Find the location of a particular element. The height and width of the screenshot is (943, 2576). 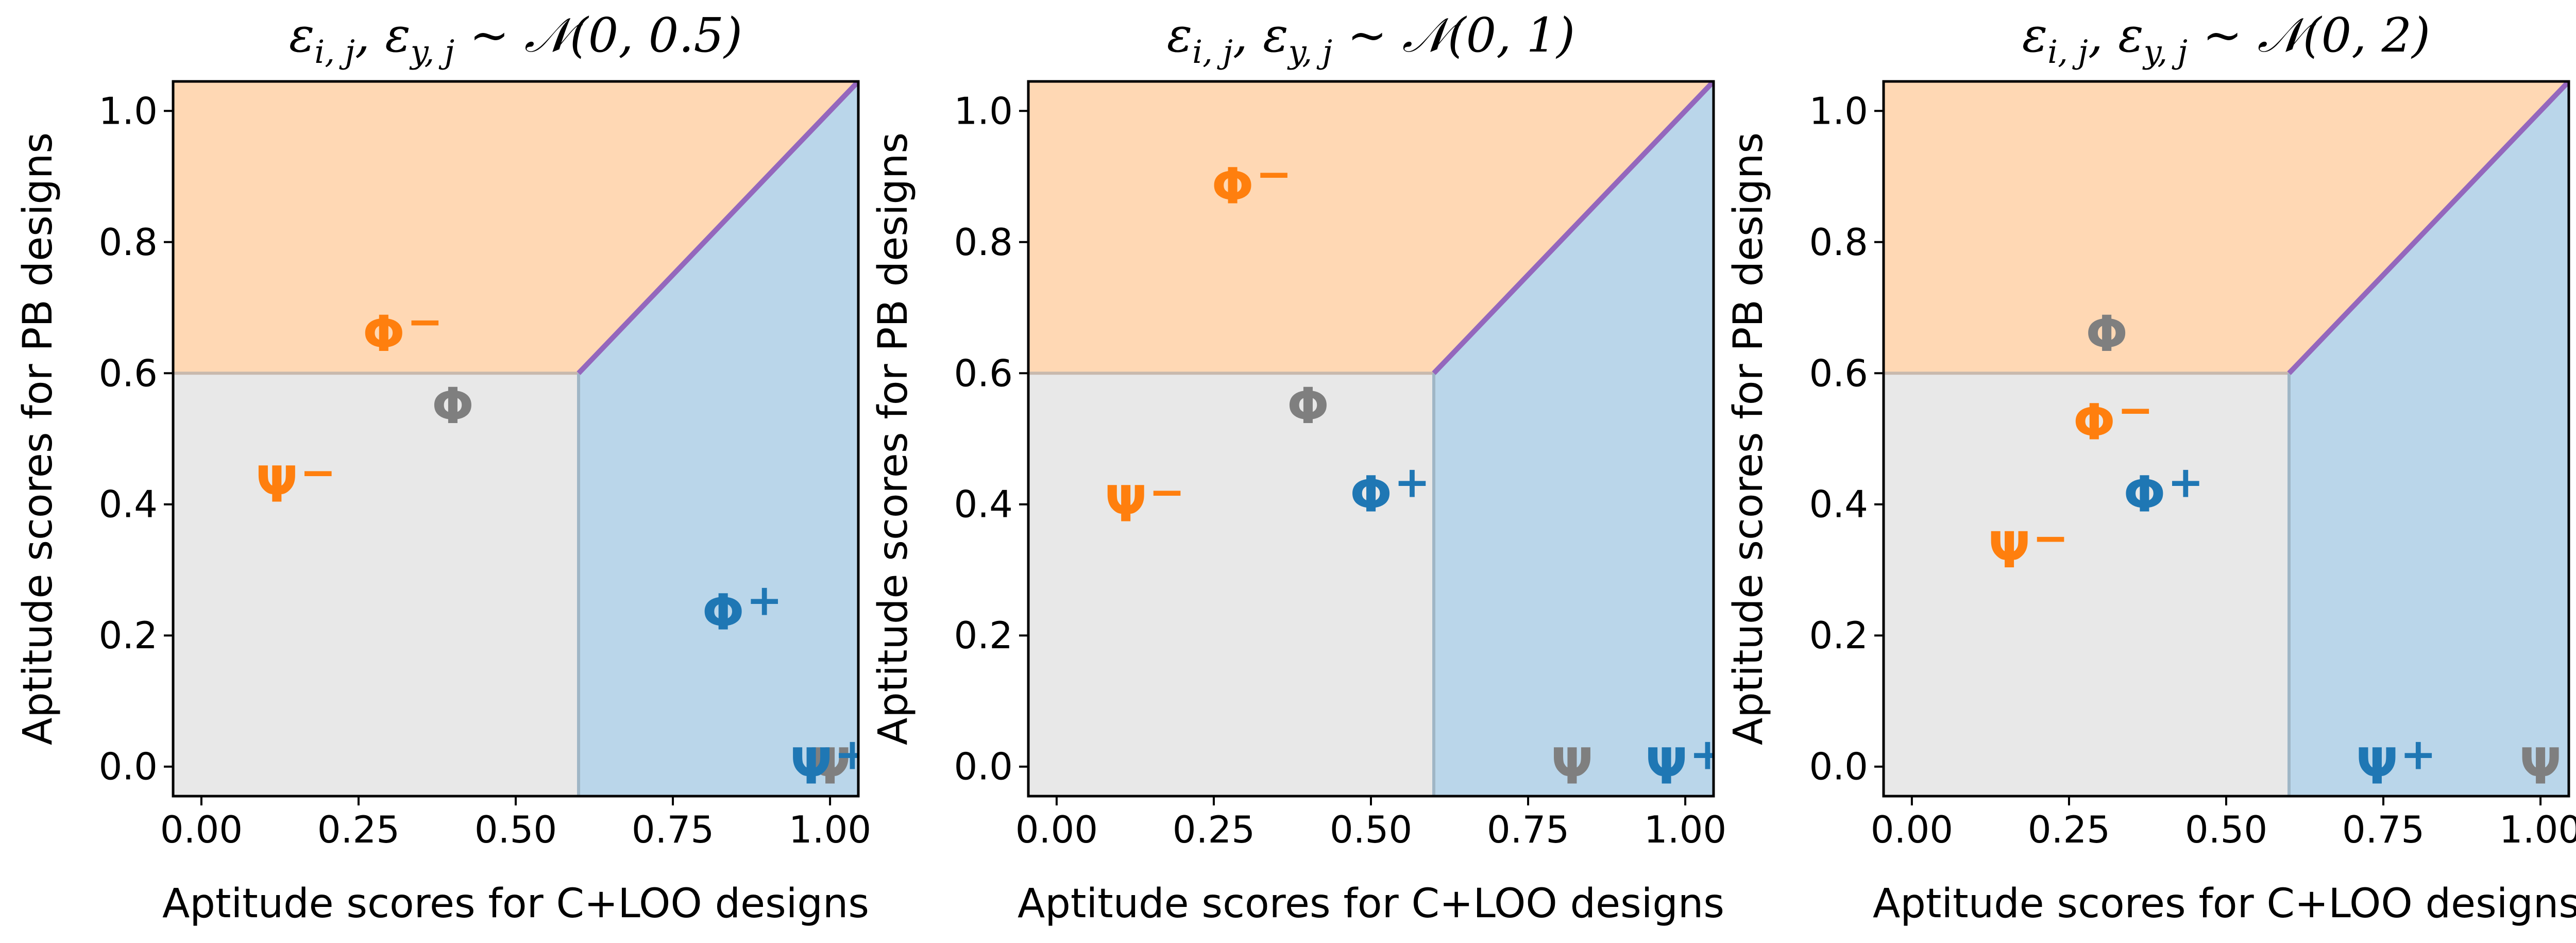

subplot-title: εi, j, εy, j ~ 𝒩(0, 1) is located at coordinates (1371, 39).